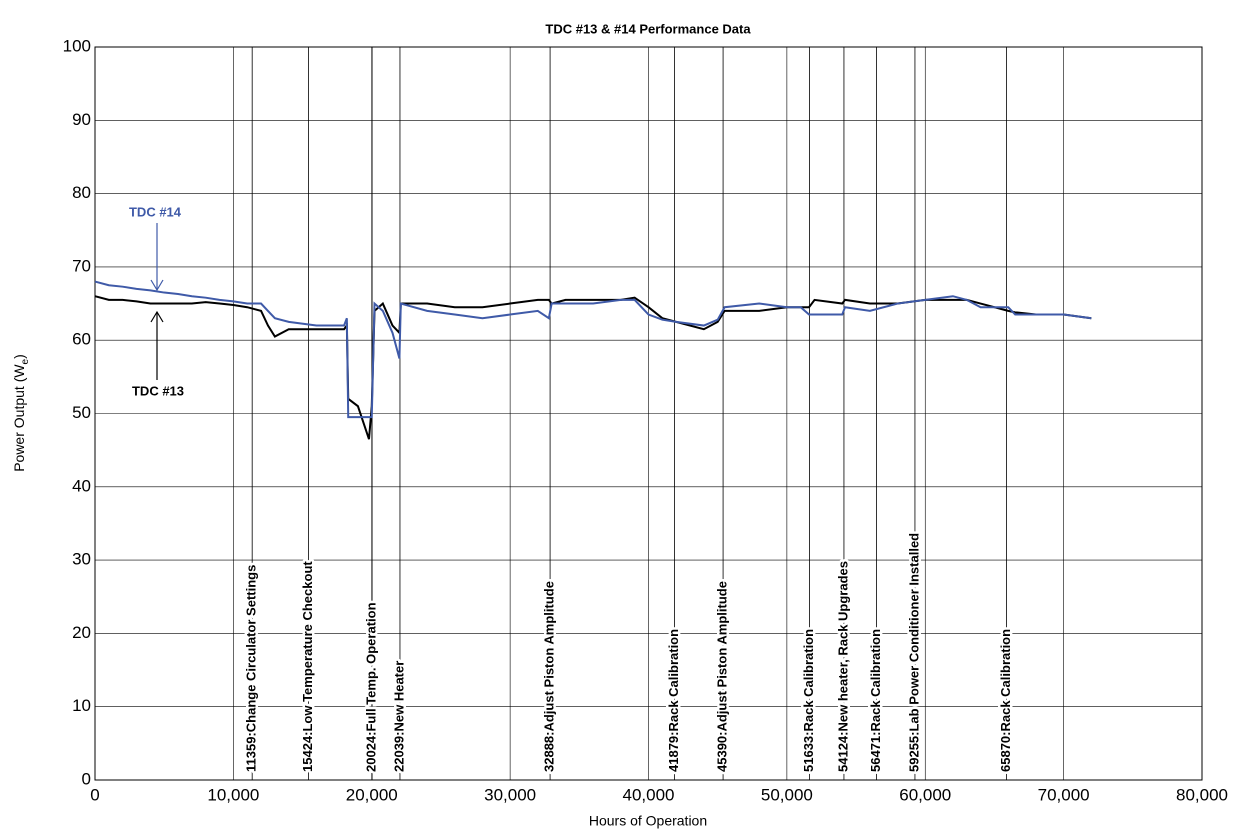 The width and height of the screenshot is (1242, 838). Describe the element at coordinates (81, 632) in the screenshot. I see `y-tick-label: 20` at that location.